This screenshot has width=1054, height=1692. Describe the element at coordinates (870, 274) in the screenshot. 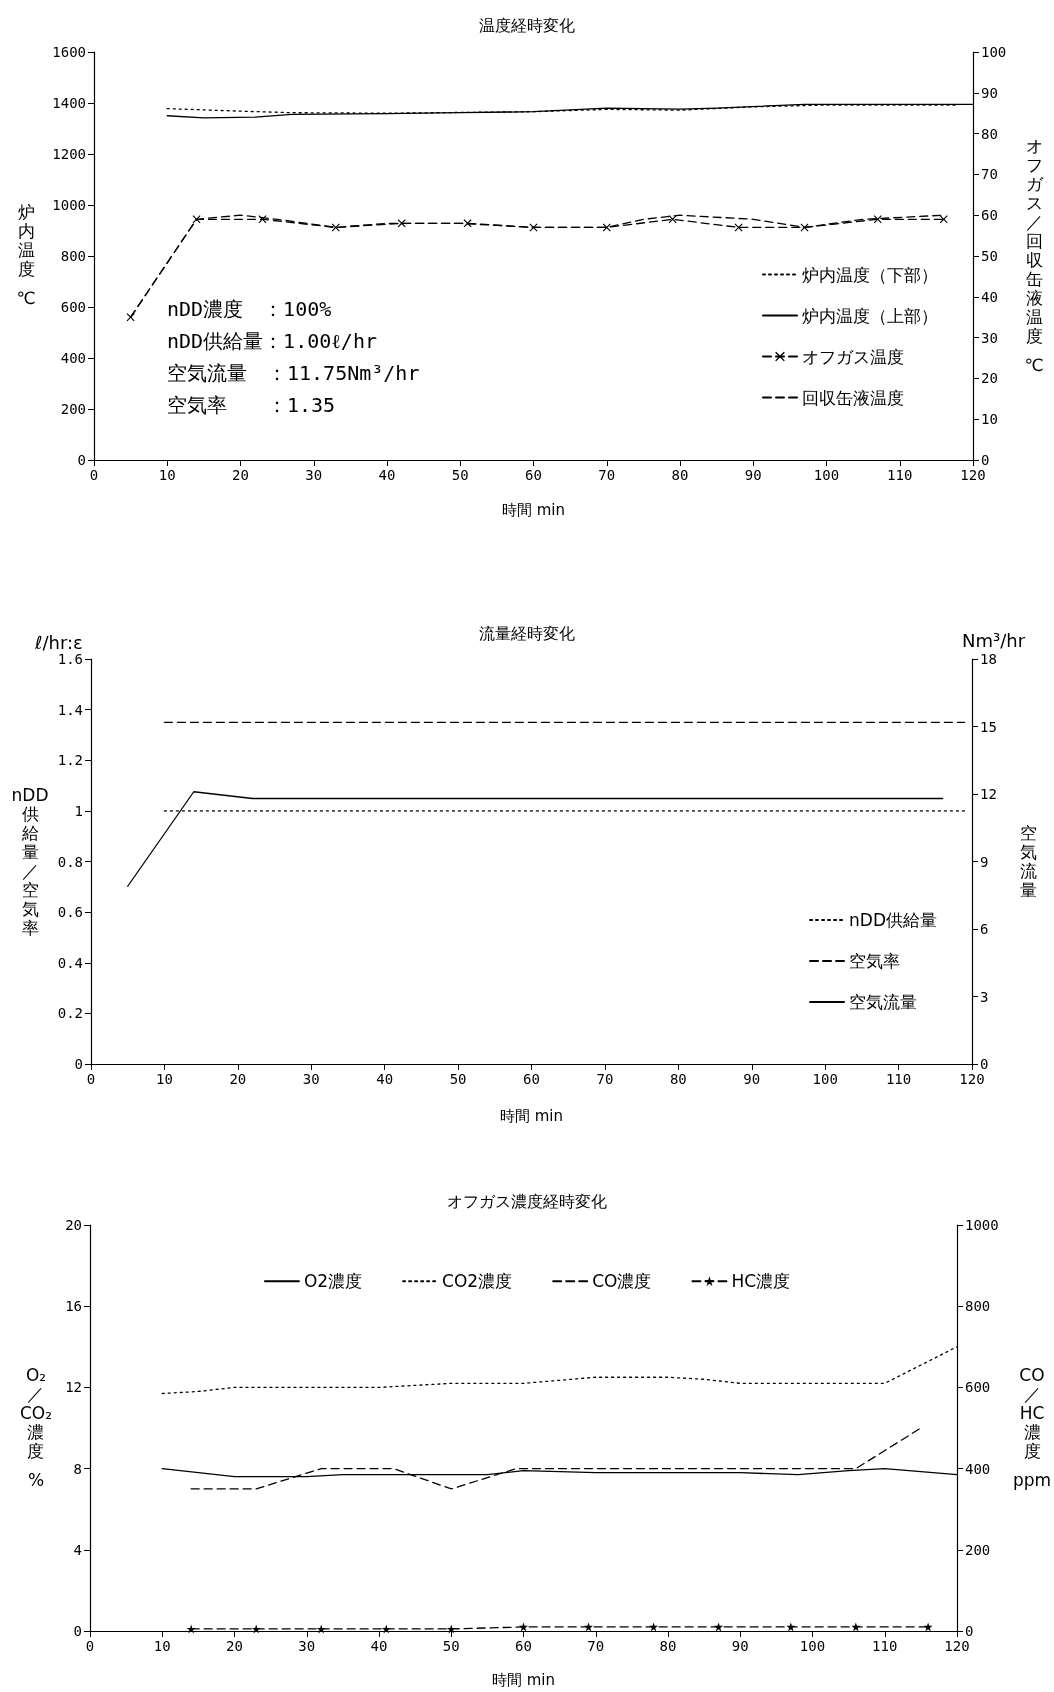

I see `legend-label: 炉内温度（下部）` at that location.